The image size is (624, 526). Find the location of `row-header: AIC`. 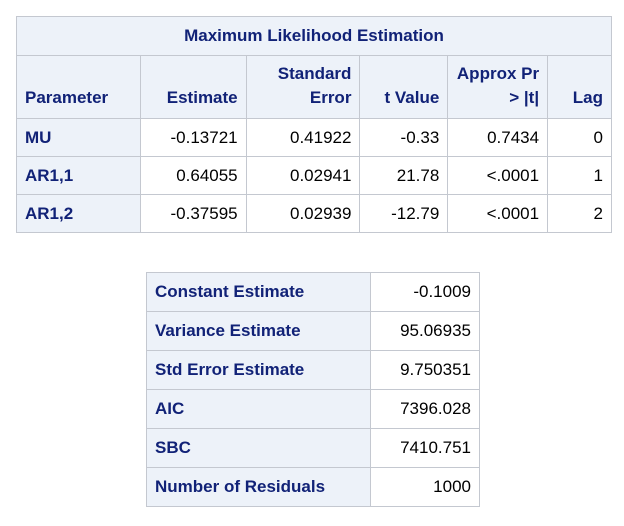

row-header: AIC is located at coordinates (258, 409).